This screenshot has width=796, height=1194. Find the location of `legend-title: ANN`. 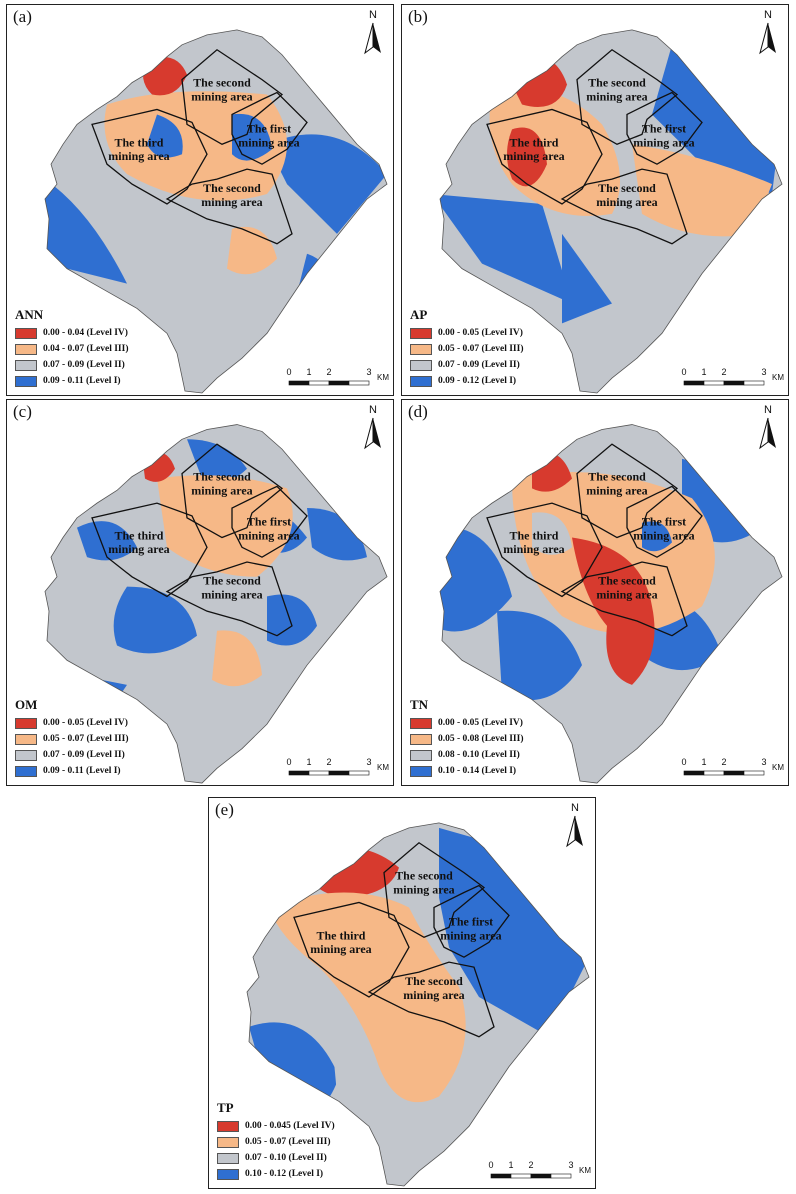

legend-title: ANN is located at coordinates (29, 314).